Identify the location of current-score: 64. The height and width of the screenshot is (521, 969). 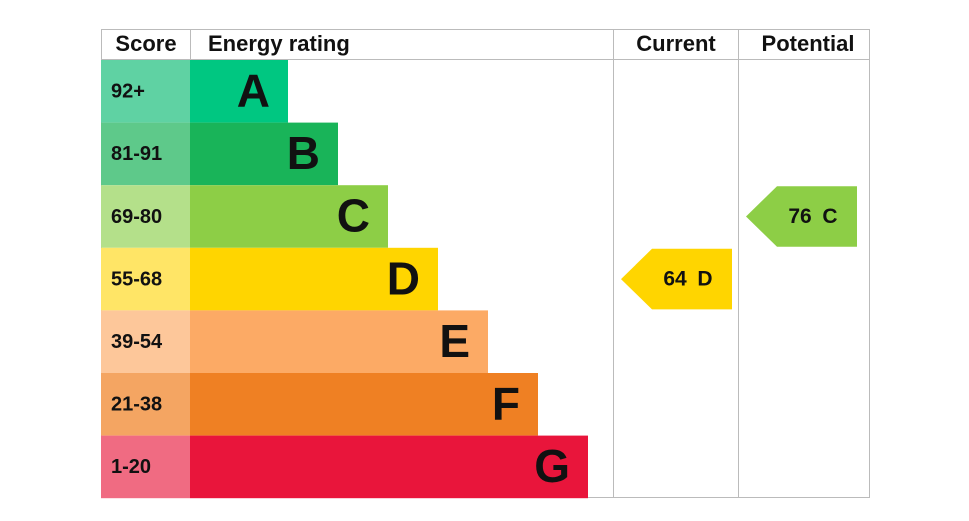
(675, 279).